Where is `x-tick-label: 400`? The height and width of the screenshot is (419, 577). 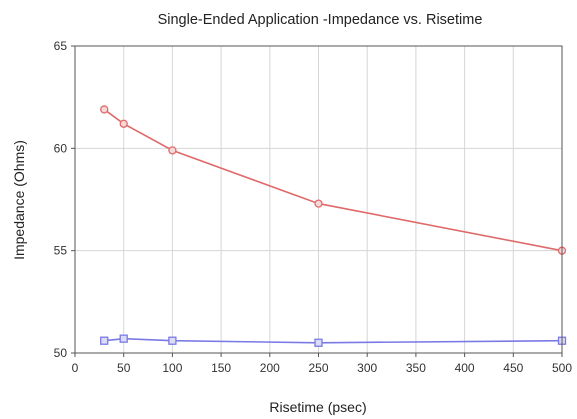 x-tick-label: 400 is located at coordinates (465, 368).